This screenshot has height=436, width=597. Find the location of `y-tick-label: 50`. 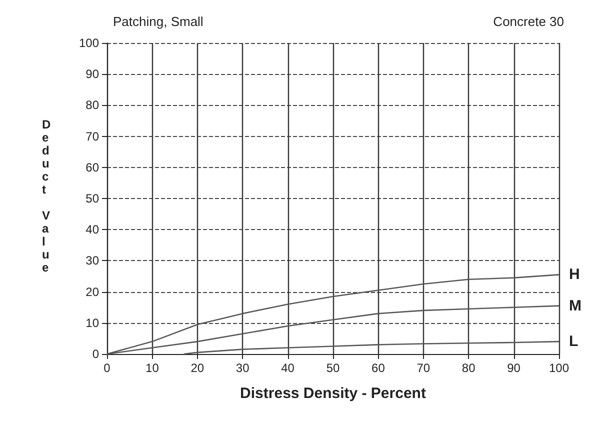

y-tick-label: 50 is located at coordinates (93, 199).